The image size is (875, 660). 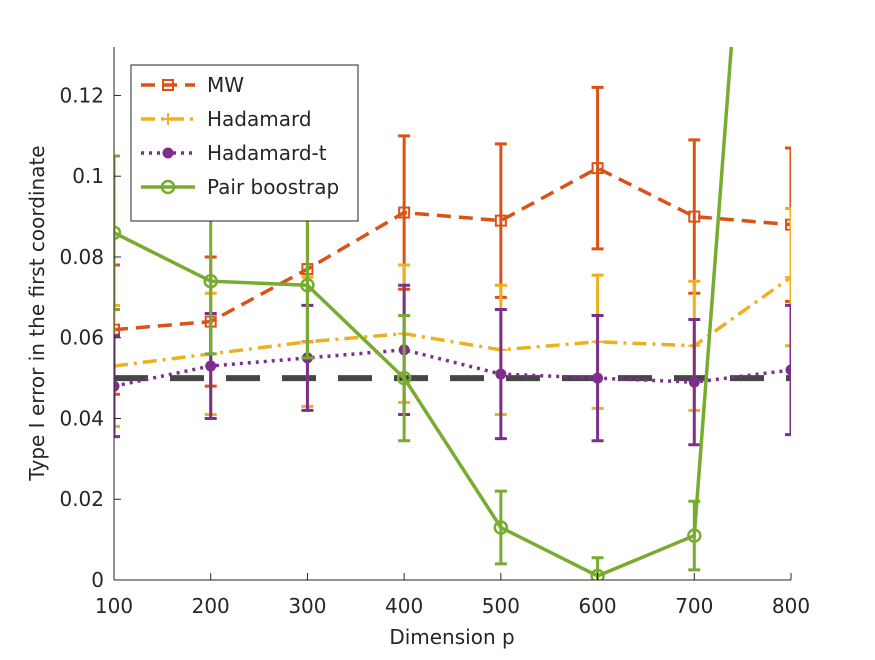 I want to click on legend-label: Hadamard-t, so click(x=267, y=153).